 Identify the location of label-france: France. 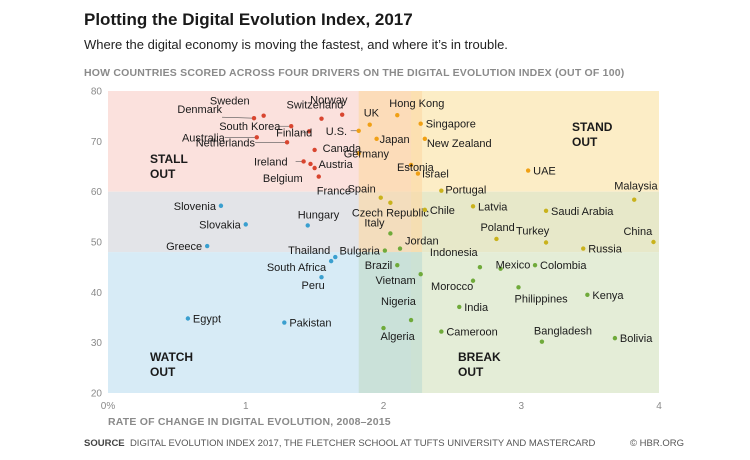
(334, 192).